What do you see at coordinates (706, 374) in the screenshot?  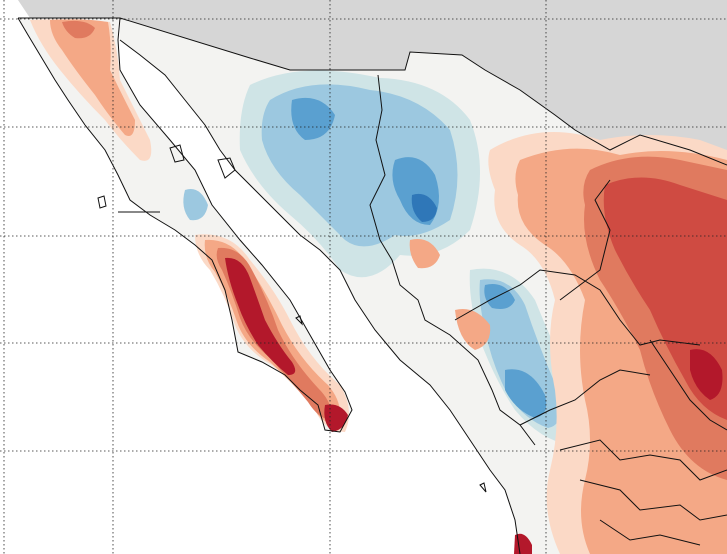 I see `red-darkest-zone-east` at bounding box center [706, 374].